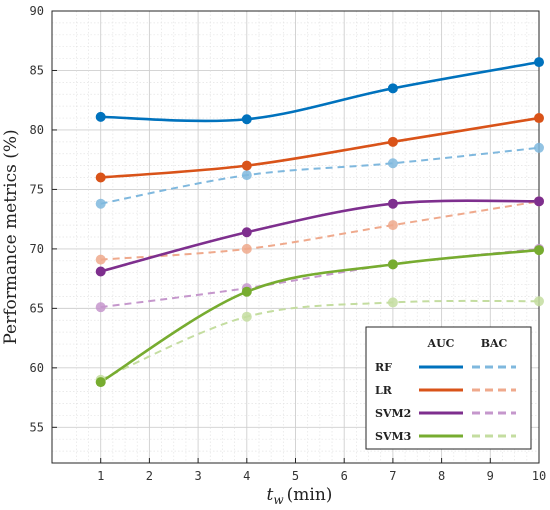  Describe the element at coordinates (445, 402) in the screenshot. I see `legend-rows: RF LR SVM2 SVM3` at that location.